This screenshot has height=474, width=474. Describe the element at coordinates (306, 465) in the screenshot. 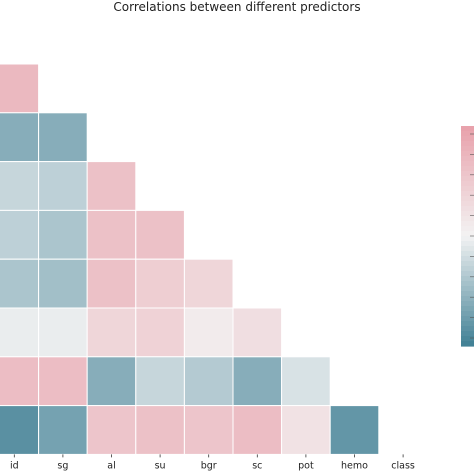

I see `x-tick-label: pot` at that location.